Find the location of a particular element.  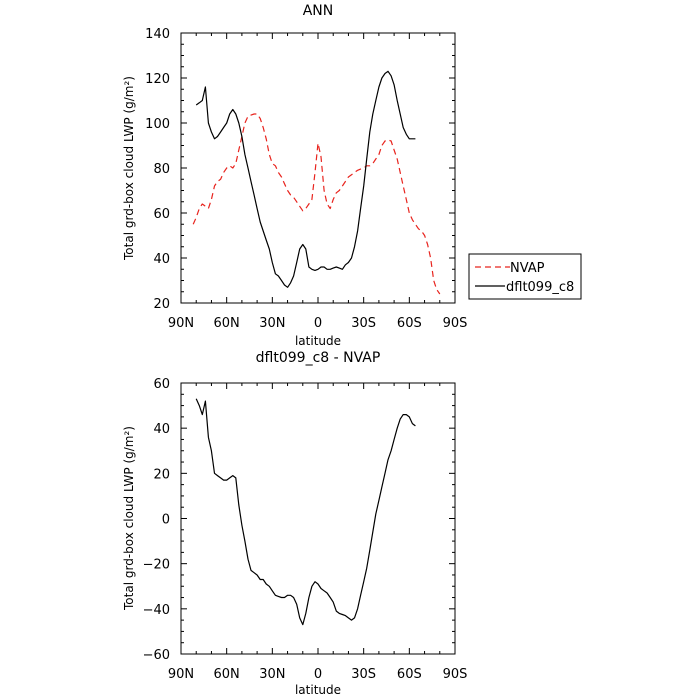

y-tick-label: 0 is located at coordinates (166, 520).